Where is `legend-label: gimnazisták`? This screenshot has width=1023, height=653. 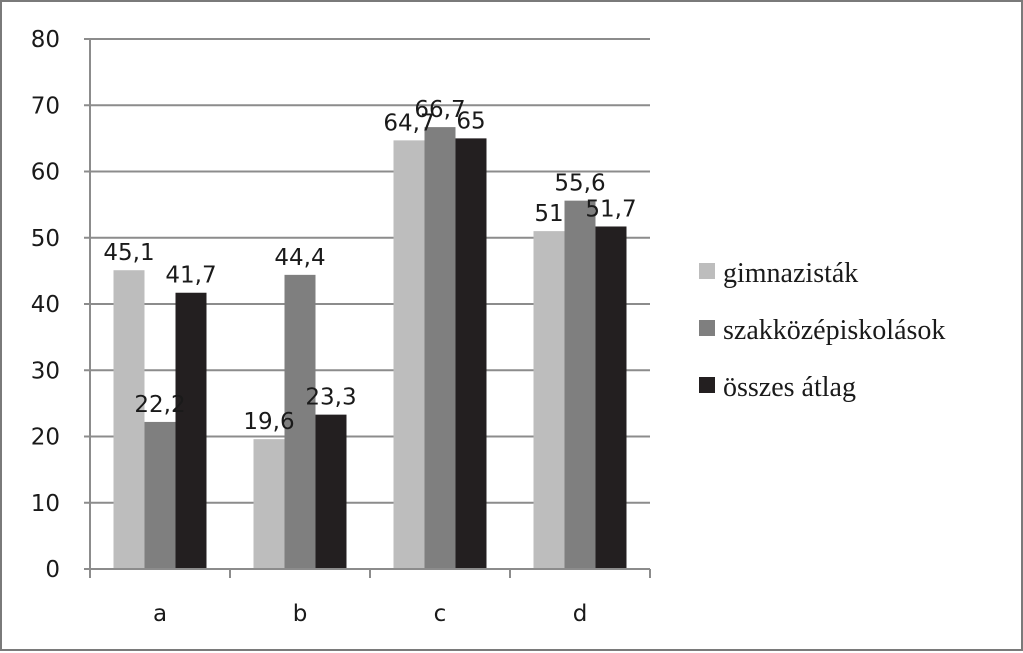 legend-label: gimnazisták is located at coordinates (790, 273).